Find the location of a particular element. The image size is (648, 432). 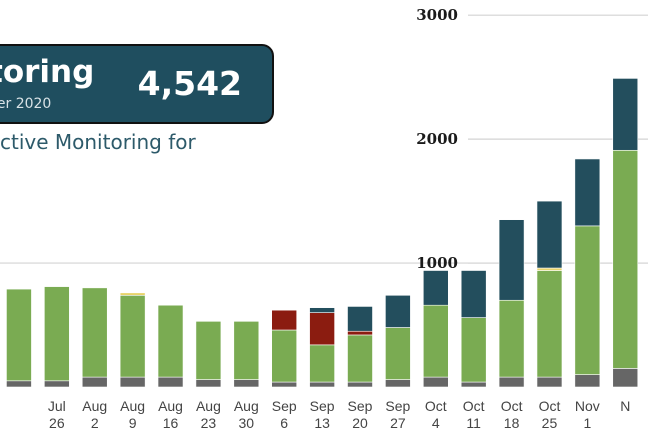

x-tick-label: Sep 6 is located at coordinates (284, 414).